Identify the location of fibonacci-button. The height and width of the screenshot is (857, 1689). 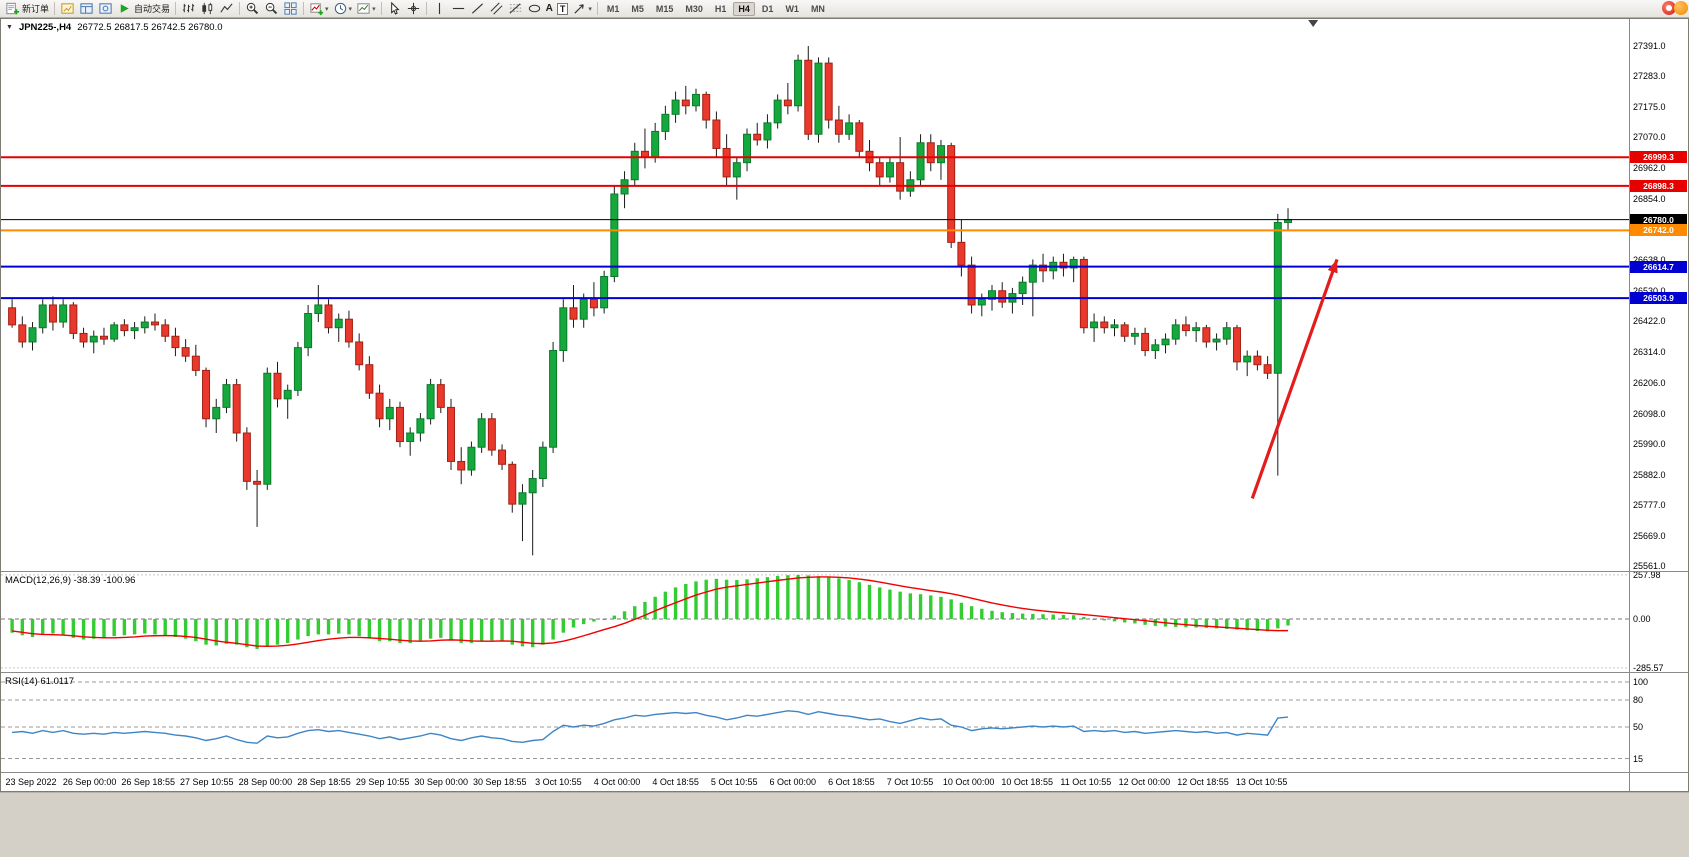
(515, 9).